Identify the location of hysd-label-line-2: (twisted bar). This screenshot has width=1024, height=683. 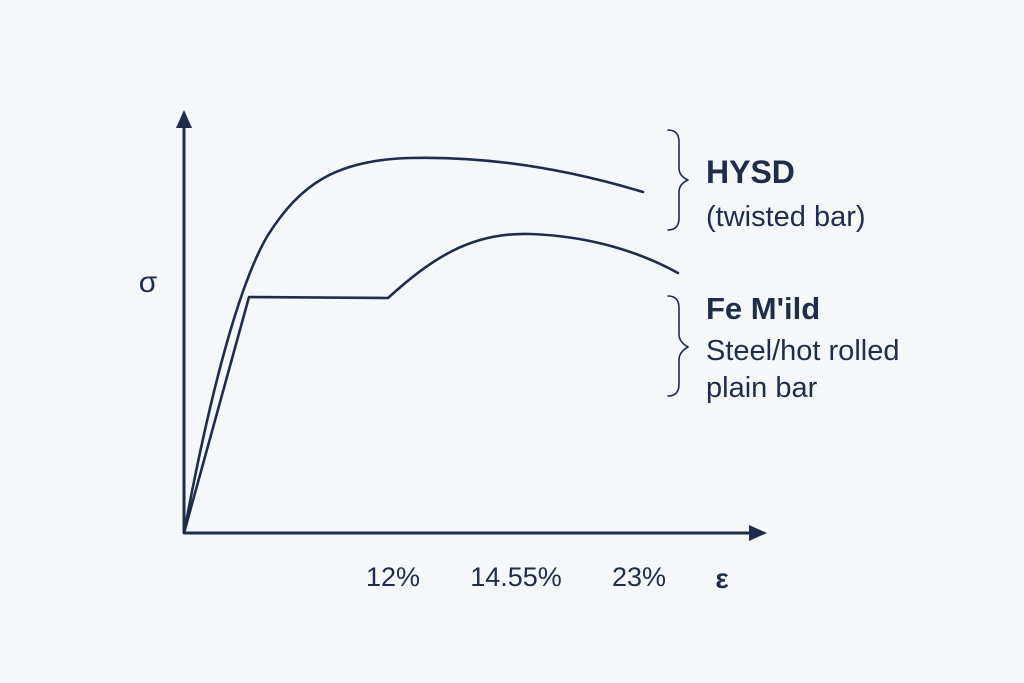
(786, 217).